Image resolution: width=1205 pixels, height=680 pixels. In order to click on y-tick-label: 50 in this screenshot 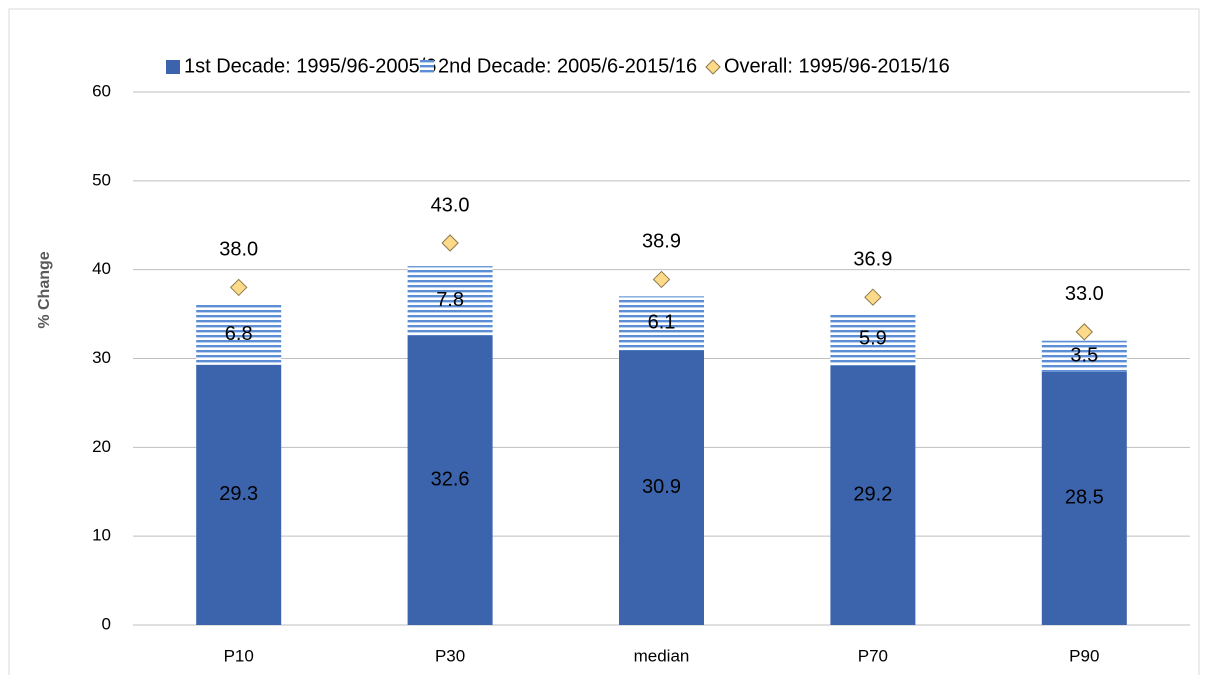, I will do `click(101, 179)`.